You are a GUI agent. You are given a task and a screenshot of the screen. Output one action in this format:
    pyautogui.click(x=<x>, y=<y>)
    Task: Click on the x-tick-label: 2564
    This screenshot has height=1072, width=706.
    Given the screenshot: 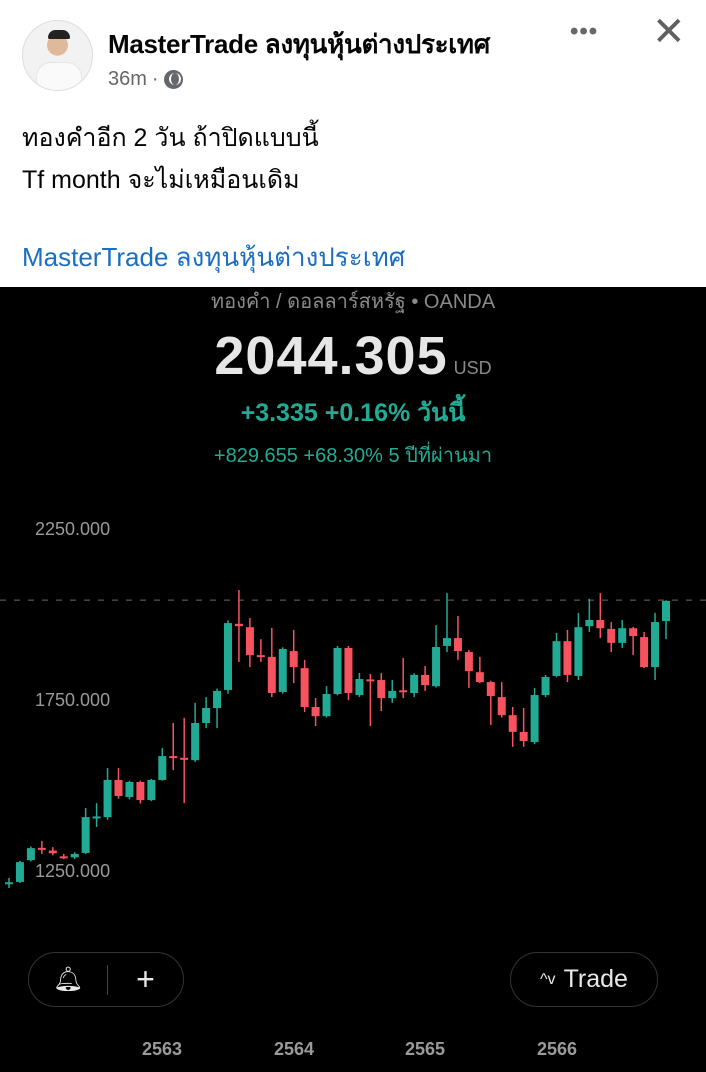 What is the action you would take?
    pyautogui.click(x=294, y=1049)
    